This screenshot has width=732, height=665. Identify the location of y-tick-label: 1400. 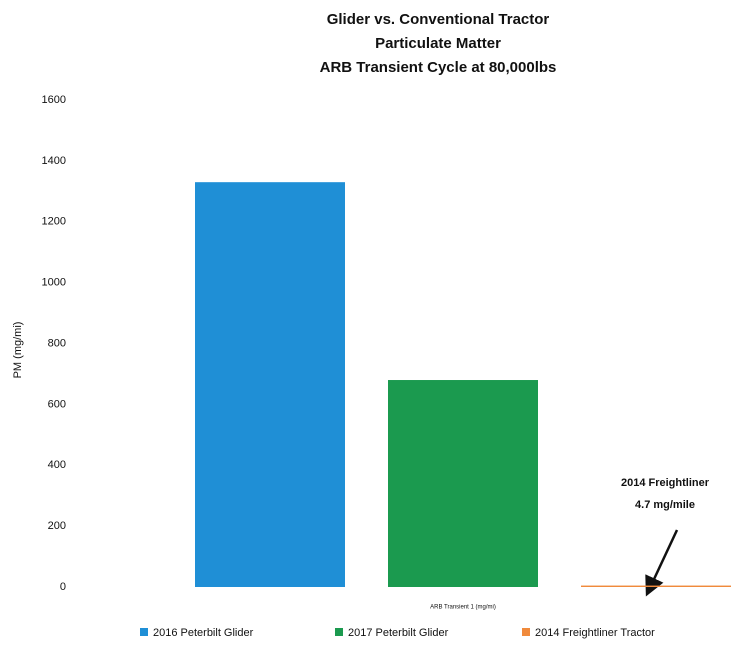
(54, 161).